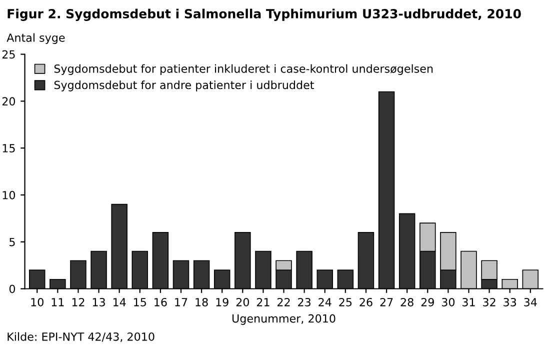 Image resolution: width=551 pixels, height=350 pixels. Describe the element at coordinates (284, 302) in the screenshot. I see `x-tick-label: 22` at that location.